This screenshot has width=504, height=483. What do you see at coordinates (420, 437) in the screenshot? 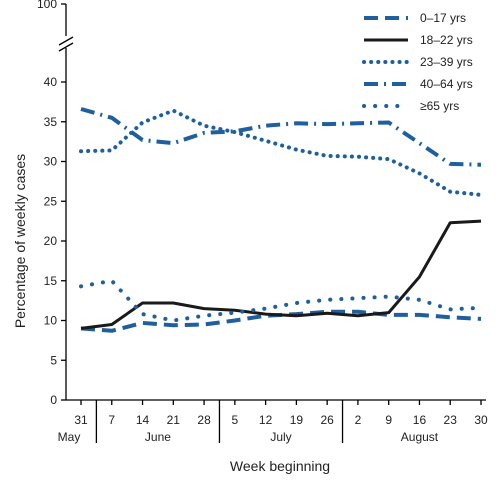
I see `month-label: August` at bounding box center [420, 437].